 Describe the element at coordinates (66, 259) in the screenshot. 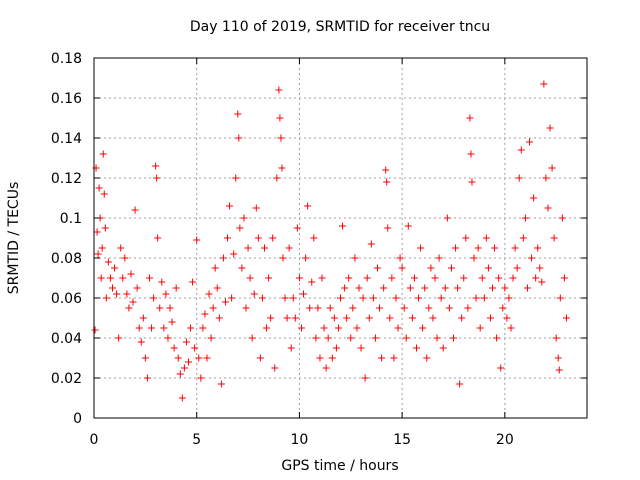

I see `y-tick-label: 0.08` at that location.